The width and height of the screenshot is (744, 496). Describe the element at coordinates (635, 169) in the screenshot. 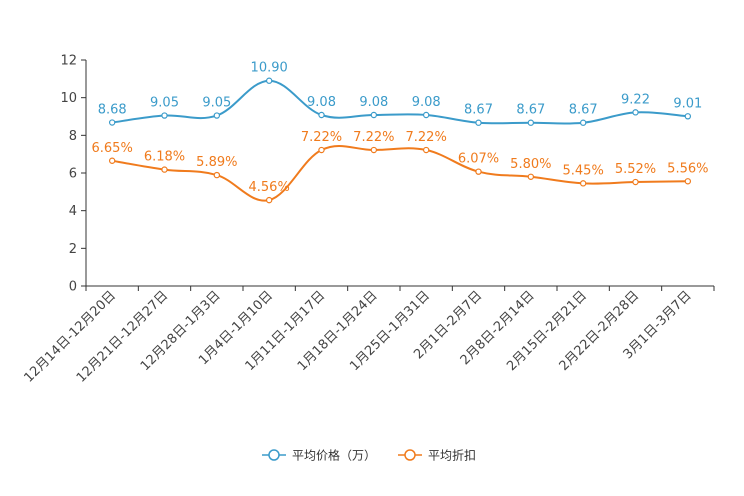

I see `data-label: 5.52%` at that location.